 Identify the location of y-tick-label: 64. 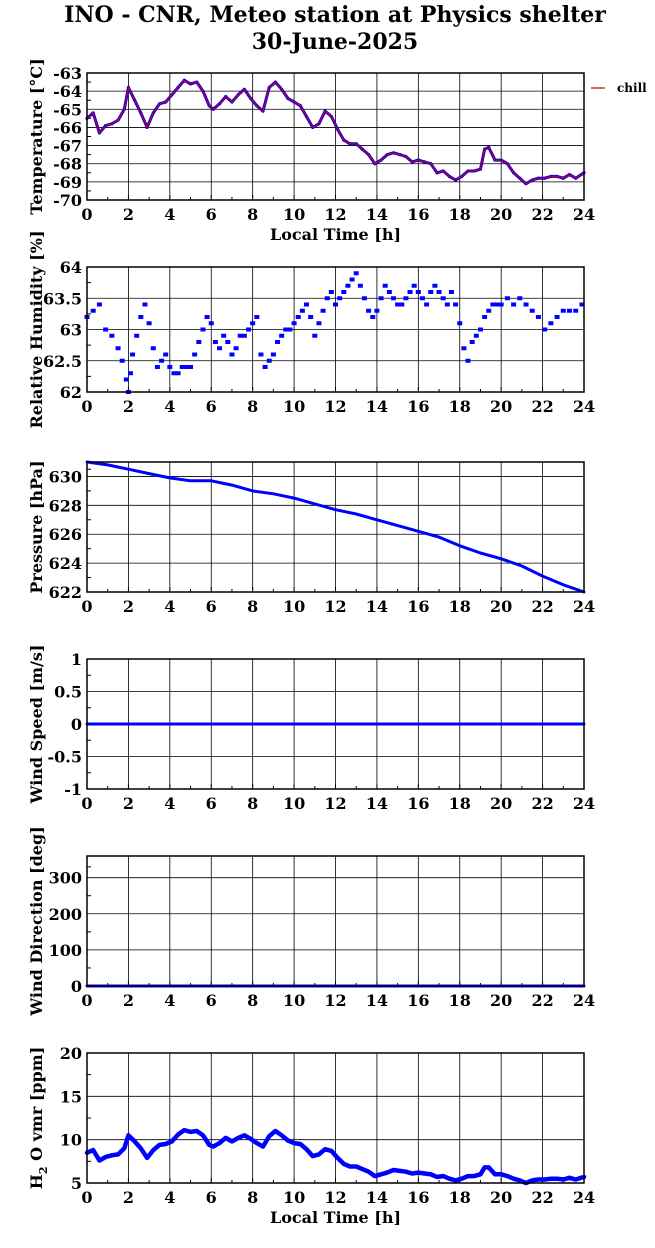
(71, 267).